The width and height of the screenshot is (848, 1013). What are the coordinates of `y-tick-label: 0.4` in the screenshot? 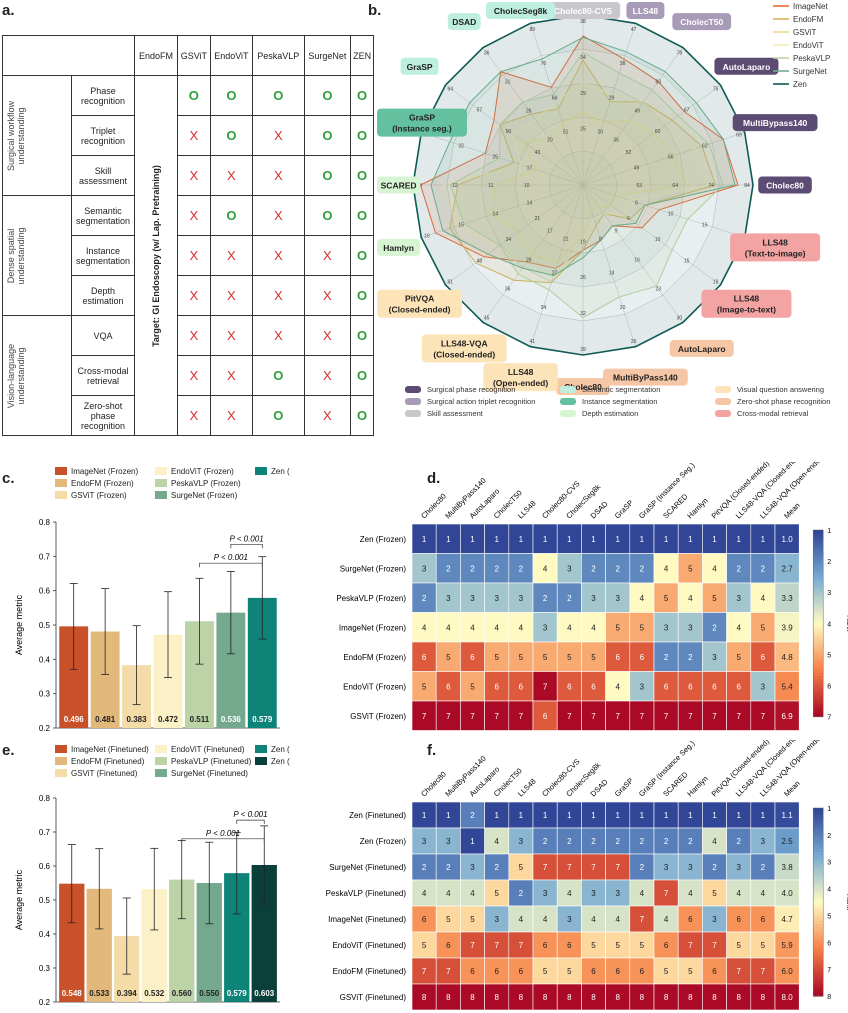 It's located at (45, 659).